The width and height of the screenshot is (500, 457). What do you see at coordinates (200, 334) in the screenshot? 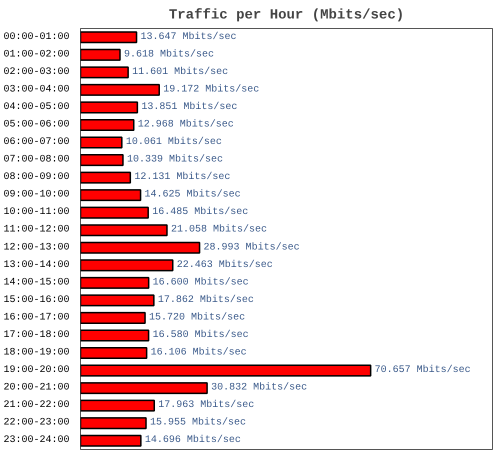
I see `data-label: 16.580 Mbits/sec` at bounding box center [200, 334].